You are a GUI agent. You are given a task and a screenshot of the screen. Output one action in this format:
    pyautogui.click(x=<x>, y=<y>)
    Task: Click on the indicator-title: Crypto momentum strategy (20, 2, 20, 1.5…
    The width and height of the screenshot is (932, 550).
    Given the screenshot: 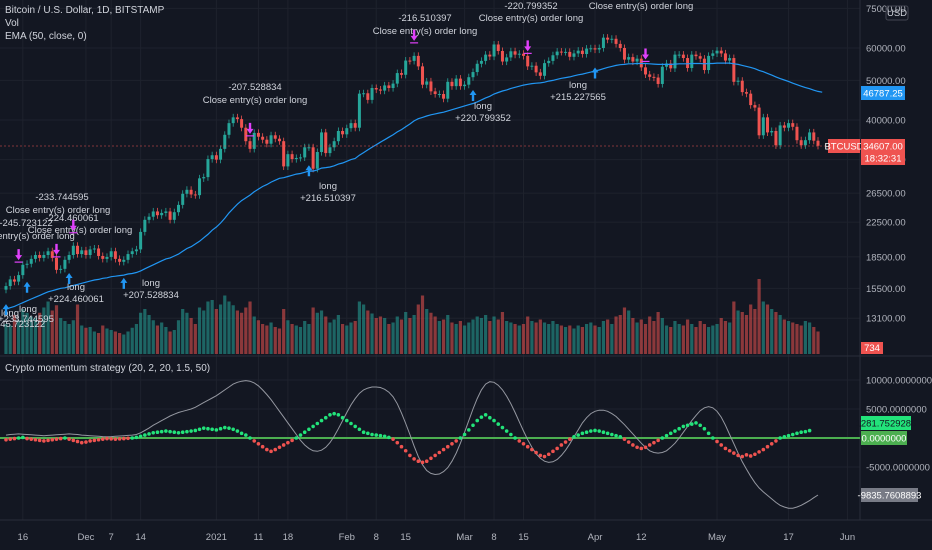 What is the action you would take?
    pyautogui.click(x=108, y=368)
    